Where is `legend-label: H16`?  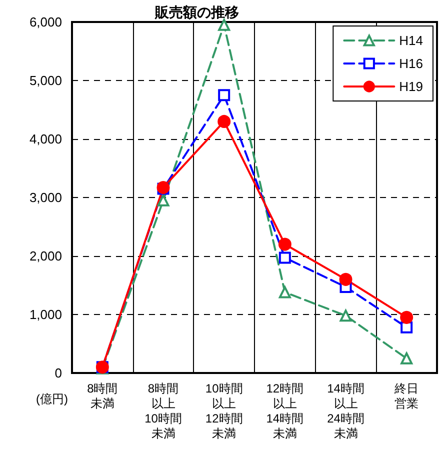
legend-label: H16 is located at coordinates (411, 63).